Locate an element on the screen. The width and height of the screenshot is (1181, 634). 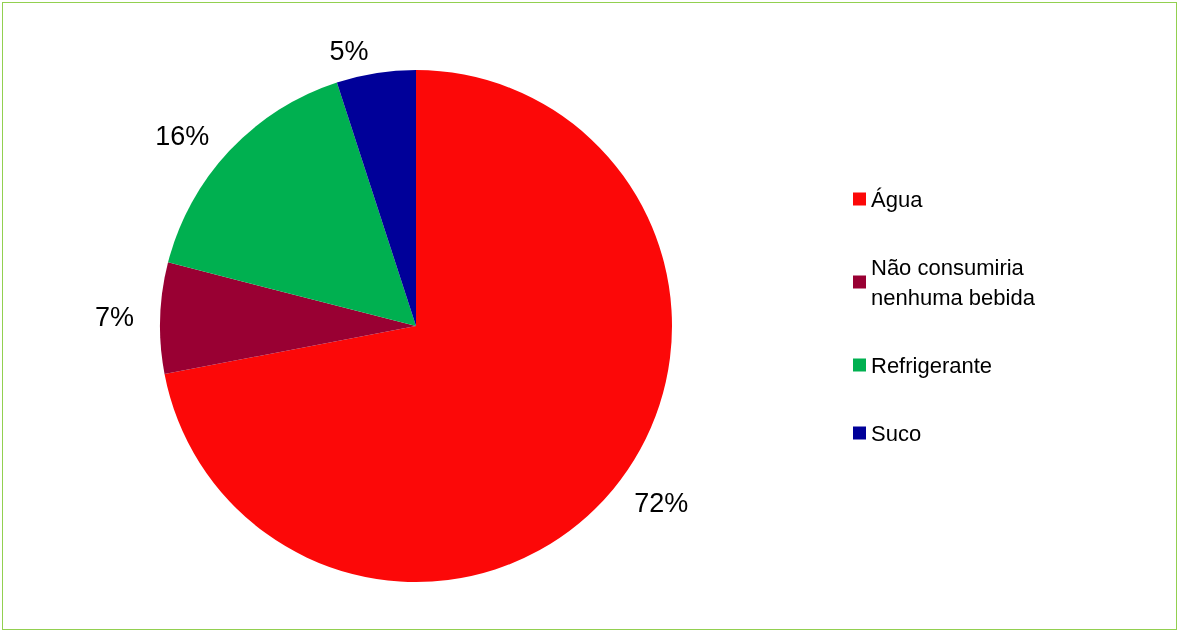
legend-label: Refrigerante is located at coordinates (932, 365).